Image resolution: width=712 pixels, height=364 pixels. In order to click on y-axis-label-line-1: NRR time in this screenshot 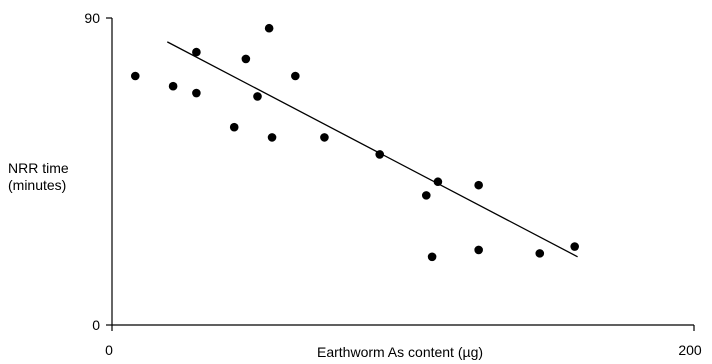, I will do `click(38, 168)`.